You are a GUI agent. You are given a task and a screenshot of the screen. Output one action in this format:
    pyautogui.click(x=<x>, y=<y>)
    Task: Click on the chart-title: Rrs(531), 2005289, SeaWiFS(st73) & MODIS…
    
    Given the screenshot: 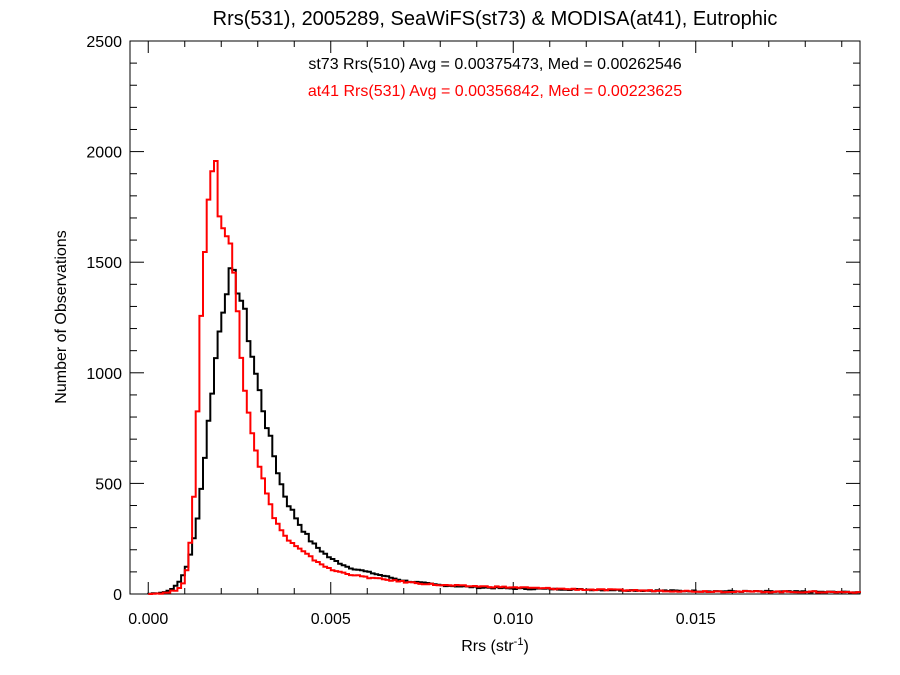 What is the action you would take?
    pyautogui.click(x=495, y=19)
    